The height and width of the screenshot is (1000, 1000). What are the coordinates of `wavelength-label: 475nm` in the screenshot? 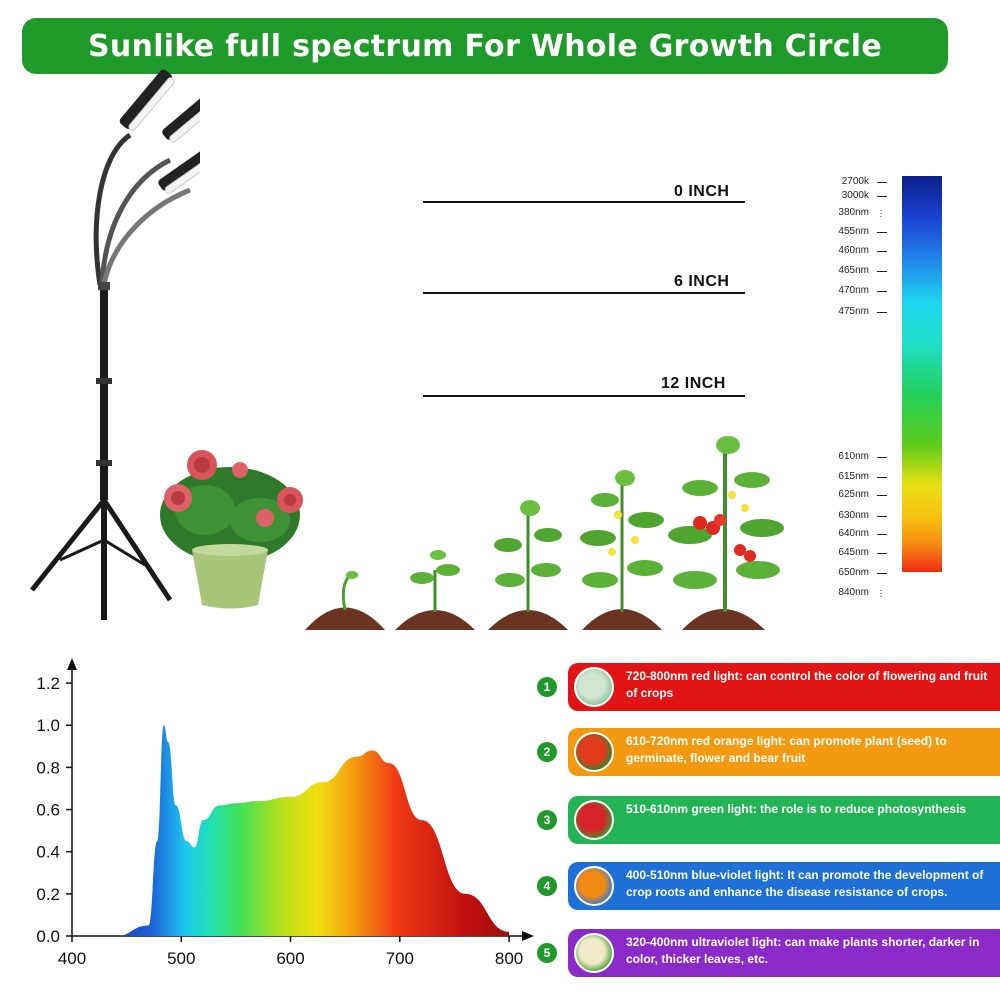 It's located at (853, 311).